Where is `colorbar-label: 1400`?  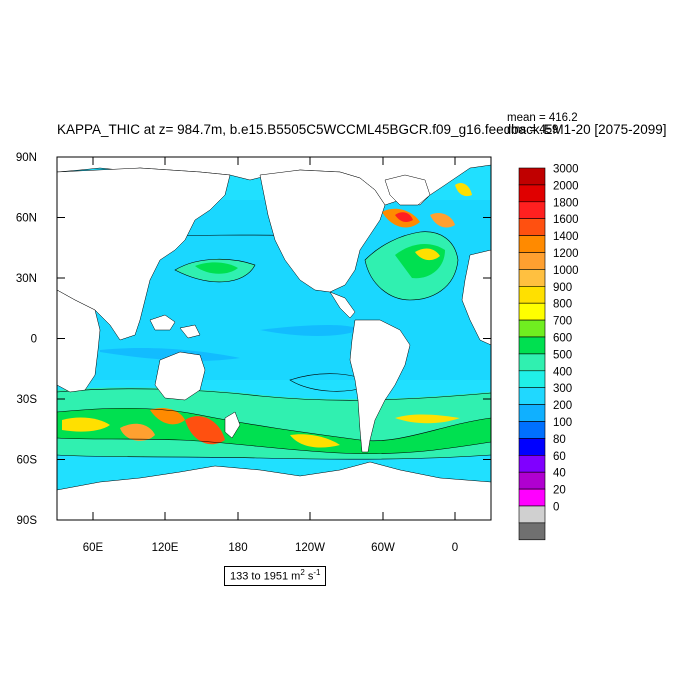 colorbar-label: 1400 is located at coordinates (566, 237).